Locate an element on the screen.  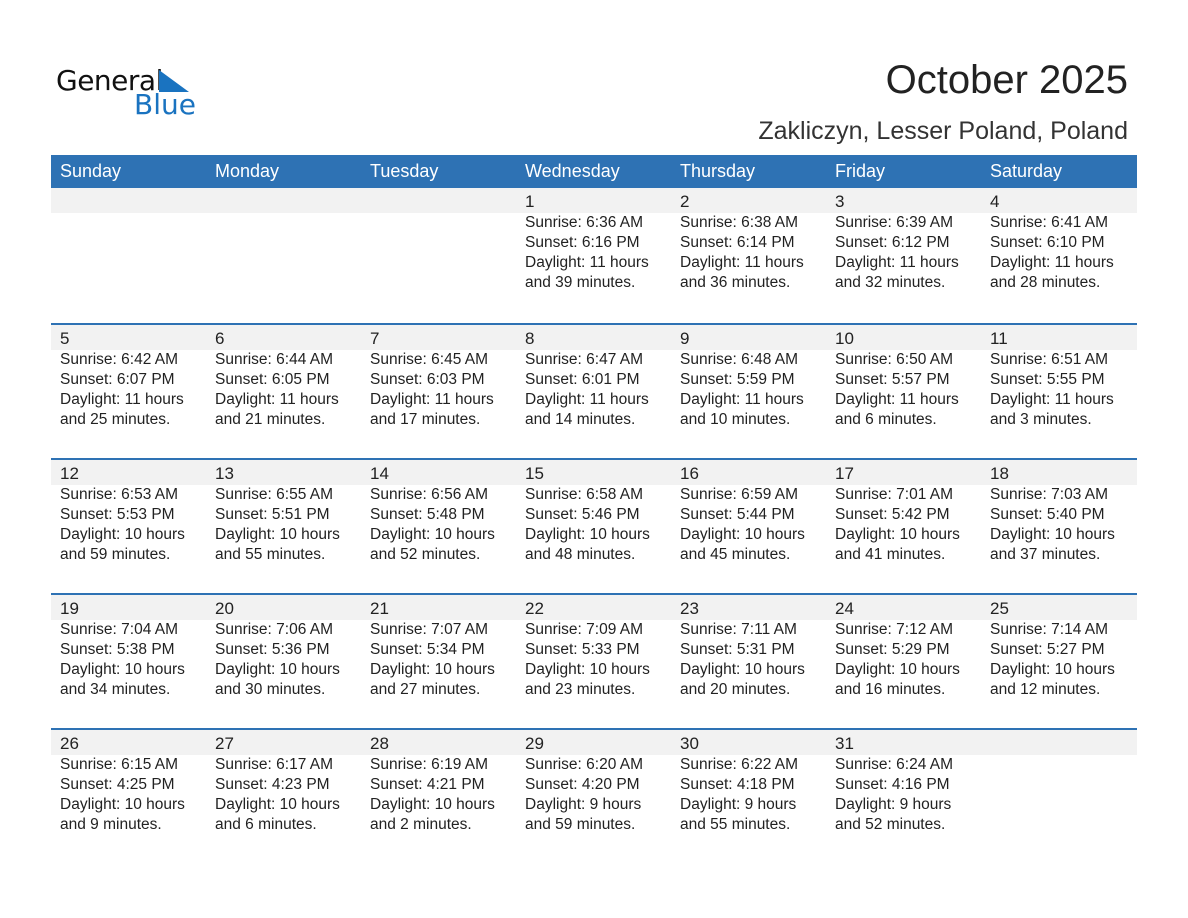
sunset-text: Sunset: 6:16 PM is located at coordinates (582, 242).